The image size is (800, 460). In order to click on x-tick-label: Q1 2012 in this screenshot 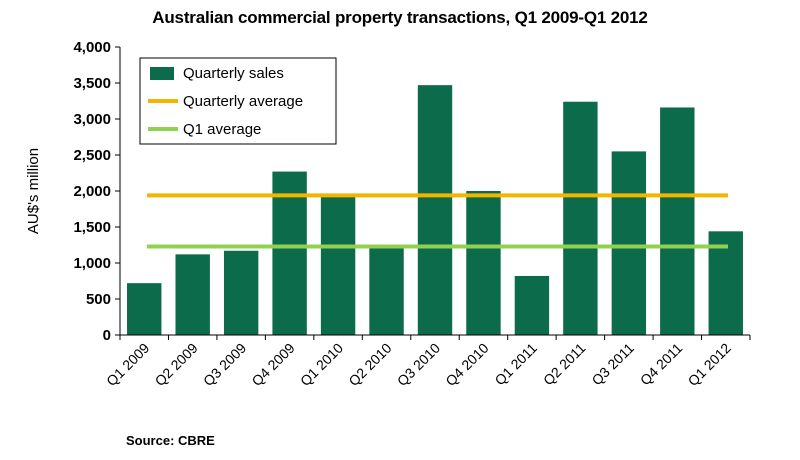, I will do `click(709, 364)`.